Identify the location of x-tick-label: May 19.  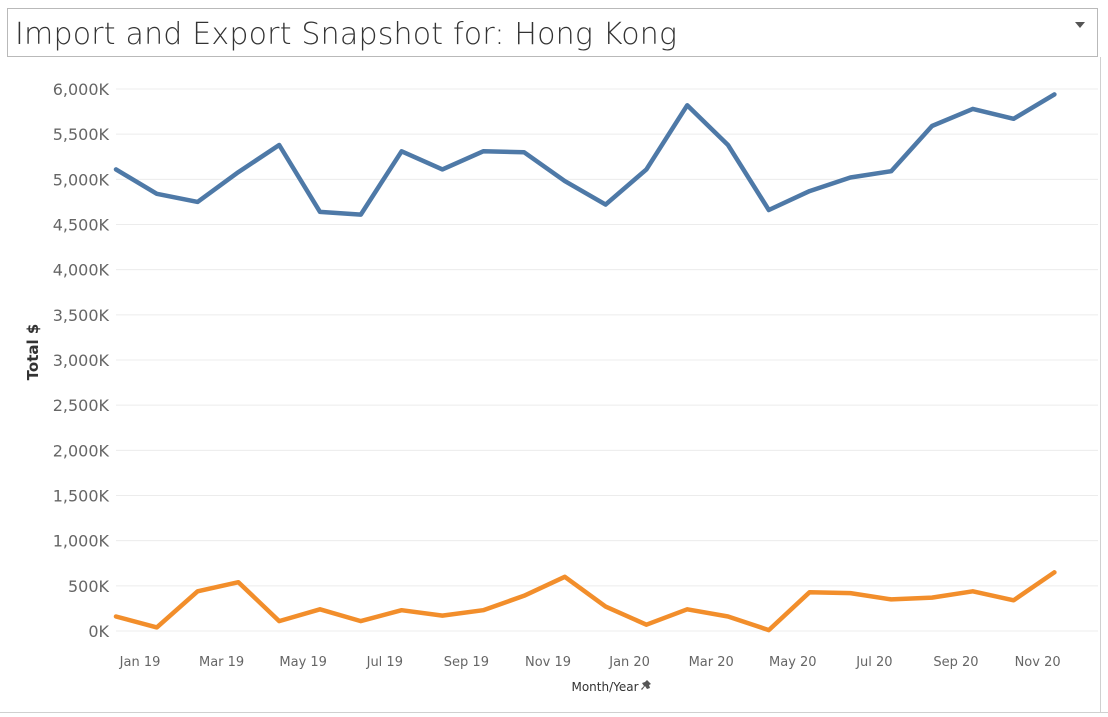
(303, 662).